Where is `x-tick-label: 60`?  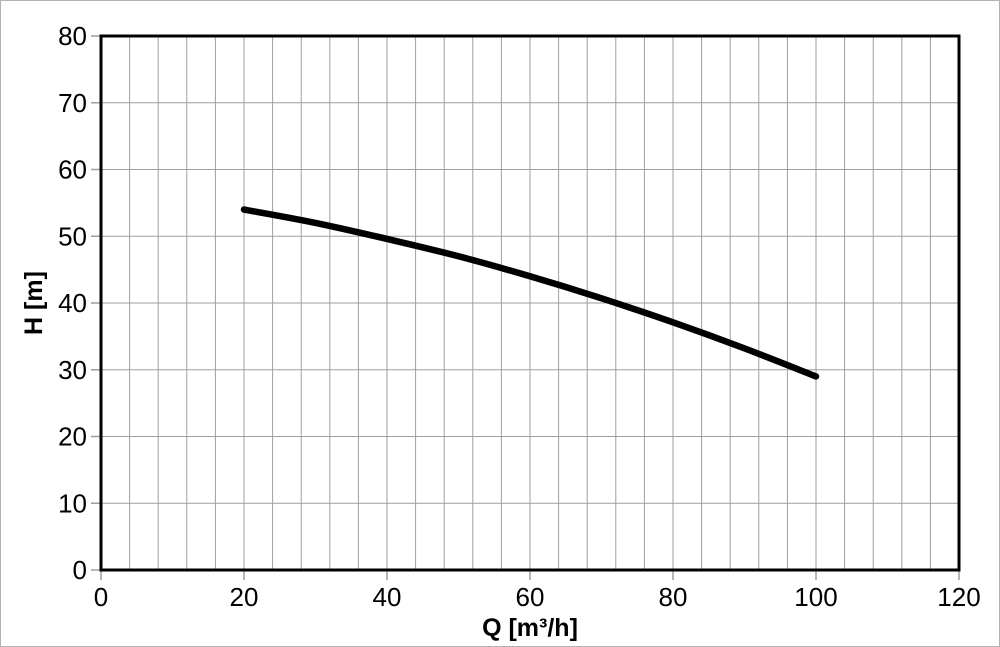 x-tick-label: 60 is located at coordinates (530, 597).